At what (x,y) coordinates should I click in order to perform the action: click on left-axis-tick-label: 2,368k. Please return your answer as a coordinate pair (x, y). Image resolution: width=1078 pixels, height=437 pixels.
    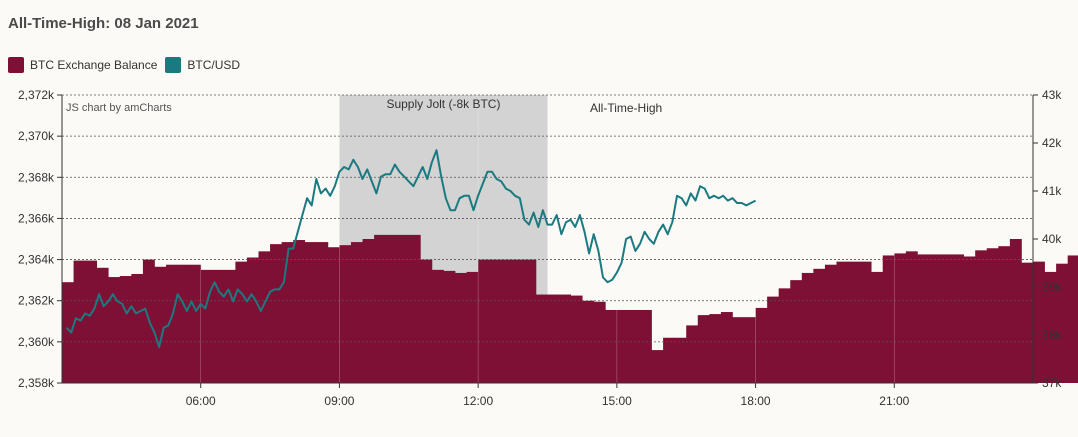
    Looking at the image, I should click on (36, 177).